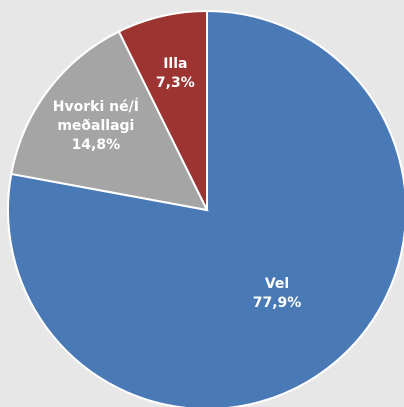  What do you see at coordinates (175, 64) in the screenshot?
I see `category-label: Illa` at bounding box center [175, 64].